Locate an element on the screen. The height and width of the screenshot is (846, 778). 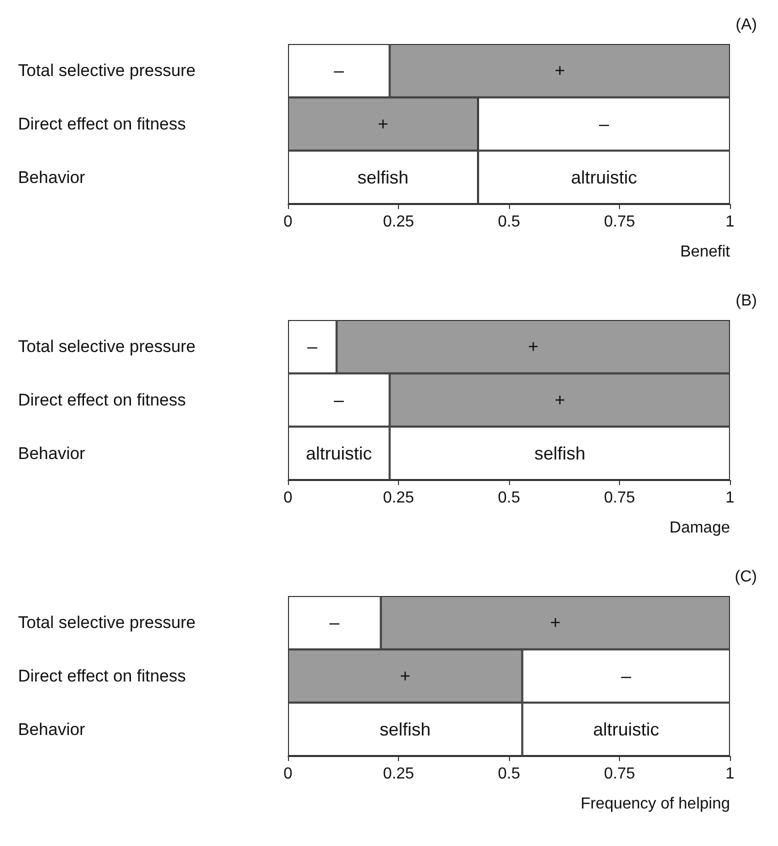
x-axis-title: Damage is located at coordinates (700, 528).